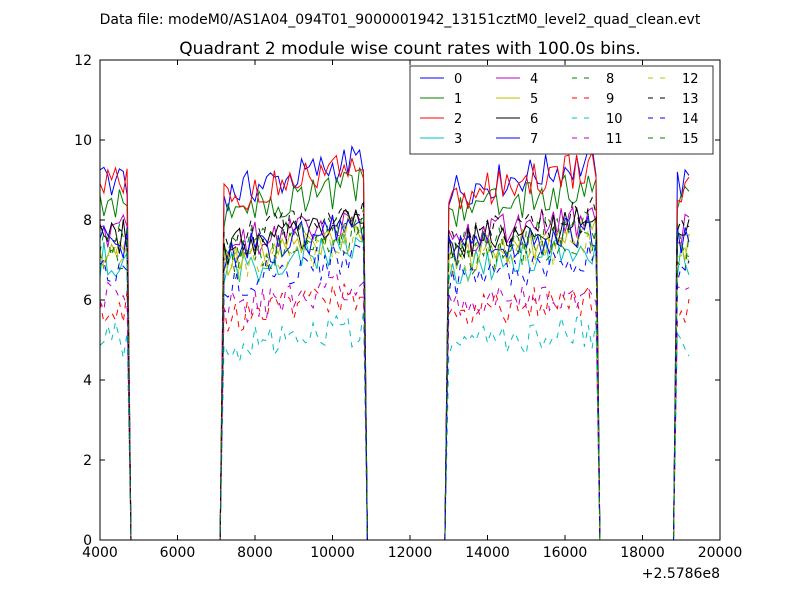 The height and width of the screenshot is (600, 800). I want to click on legend-label-1: 1, so click(458, 99).